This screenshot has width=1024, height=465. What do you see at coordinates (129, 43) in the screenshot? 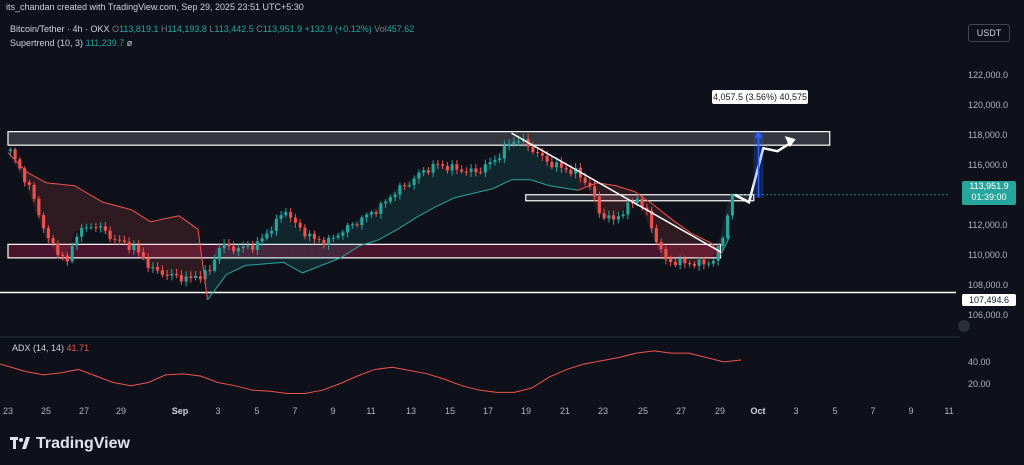
I see `eye-icon: ø` at bounding box center [129, 43].